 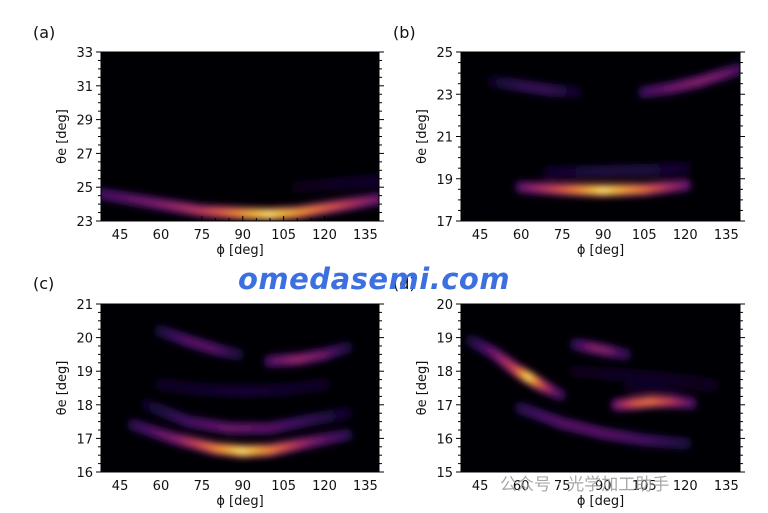 I want to click on plot-background, so click(x=240, y=136).